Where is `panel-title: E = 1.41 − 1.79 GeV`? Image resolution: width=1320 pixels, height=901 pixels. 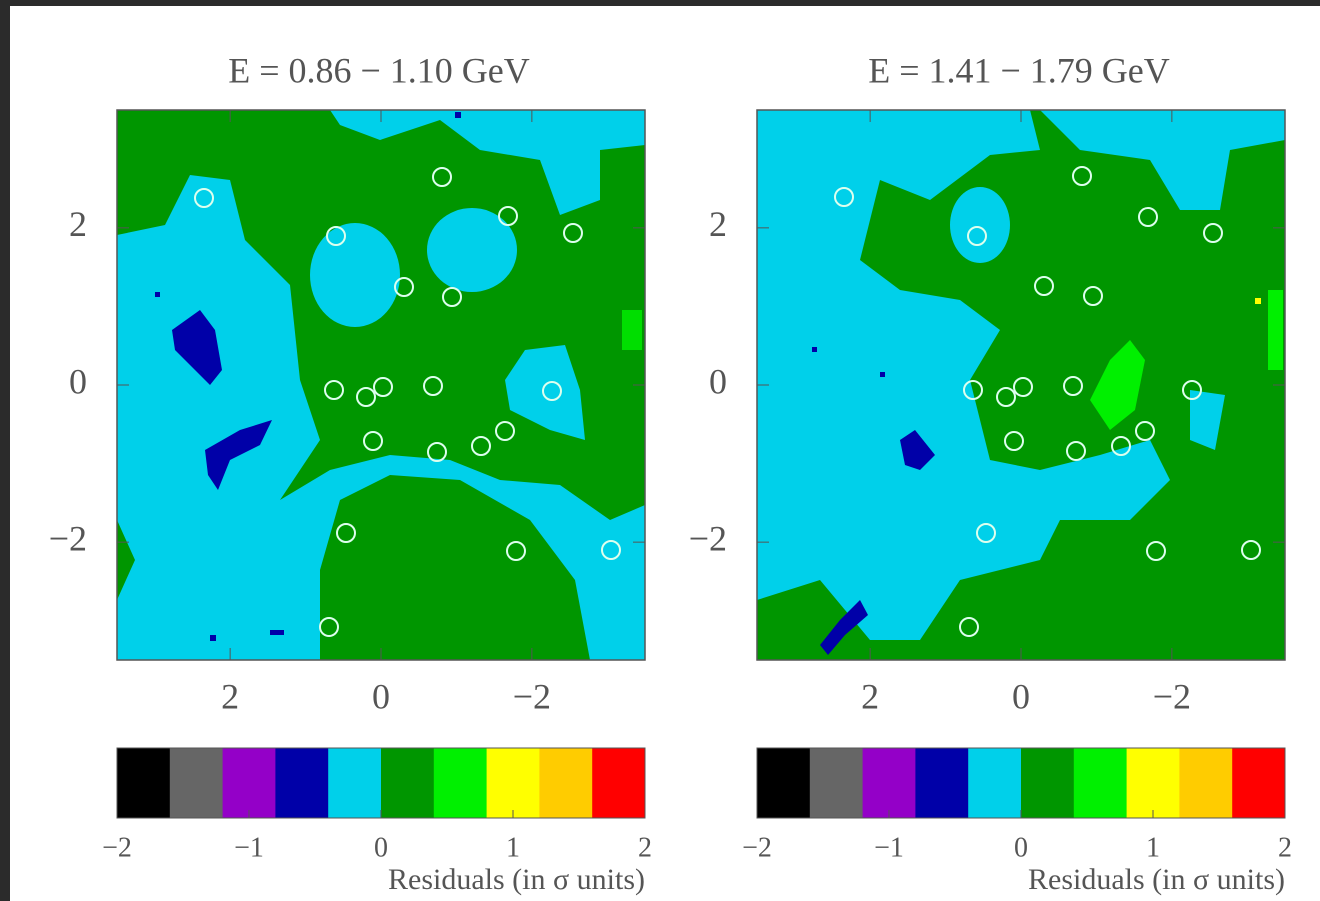 panel-title: E = 1.41 − 1.79 GeV is located at coordinates (1019, 70).